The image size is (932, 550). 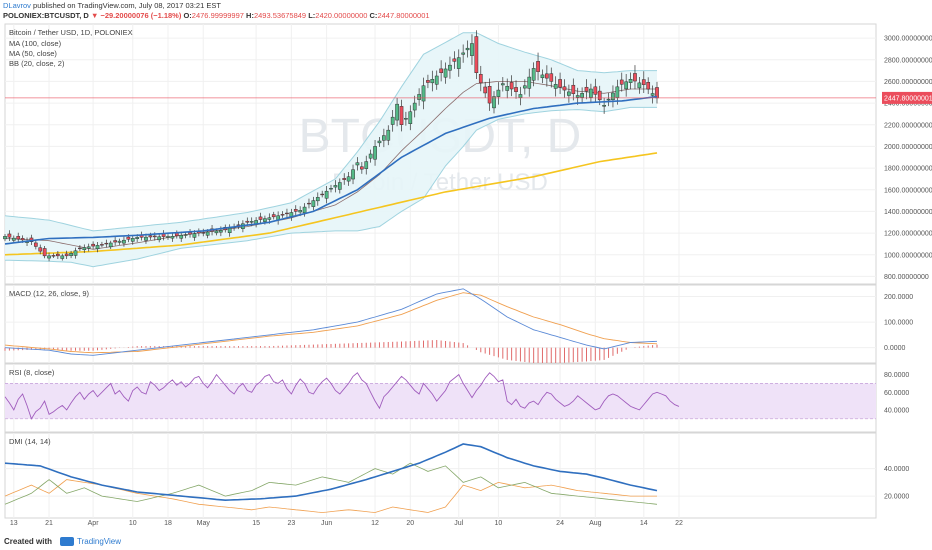 What do you see at coordinates (168, 523) in the screenshot?
I see `x-tick-label: 18` at bounding box center [168, 523].